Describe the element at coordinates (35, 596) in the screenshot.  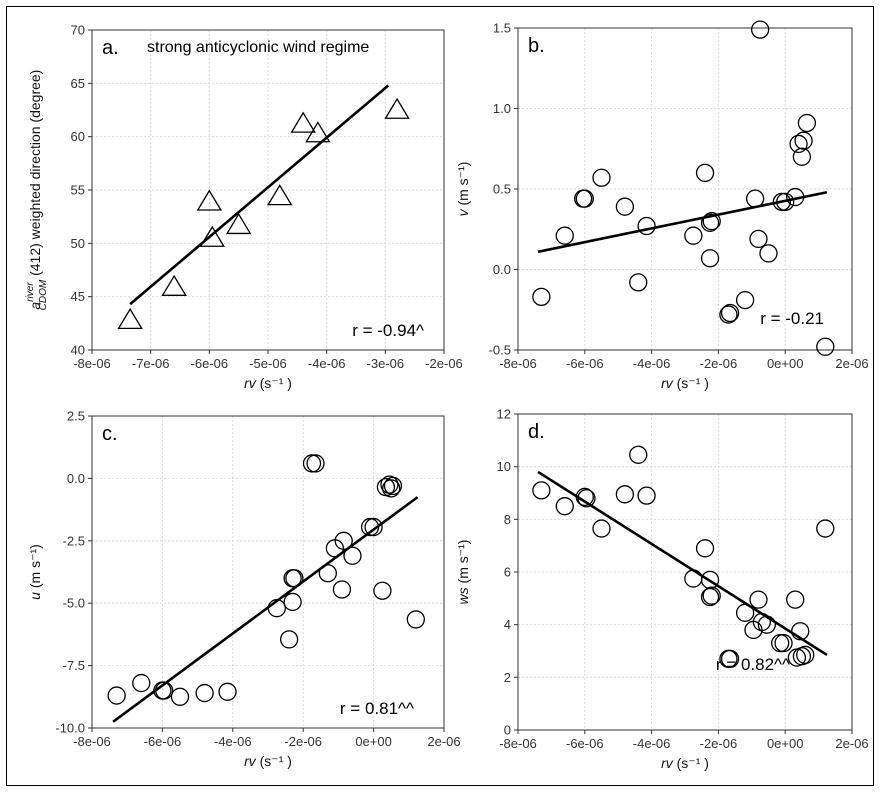
I see `y-axis-label-var: u` at that location.